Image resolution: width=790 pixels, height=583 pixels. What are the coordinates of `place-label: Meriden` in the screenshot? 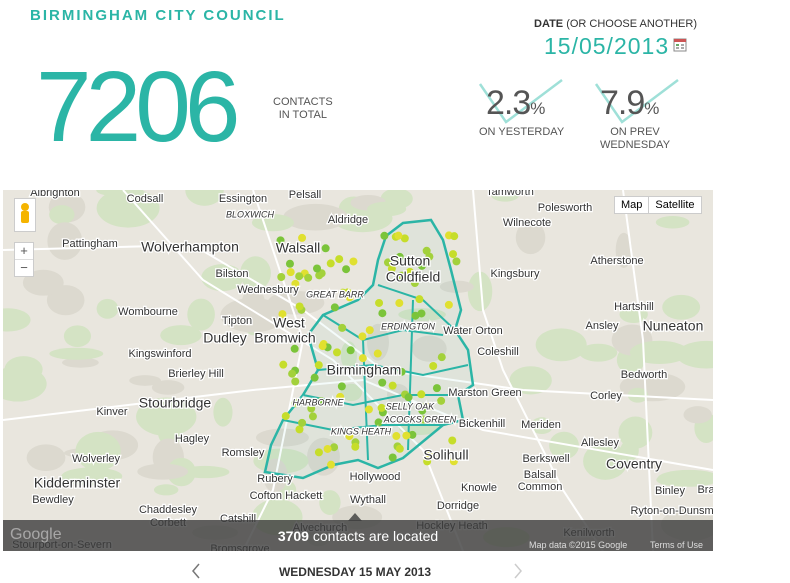 It's located at (541, 425).